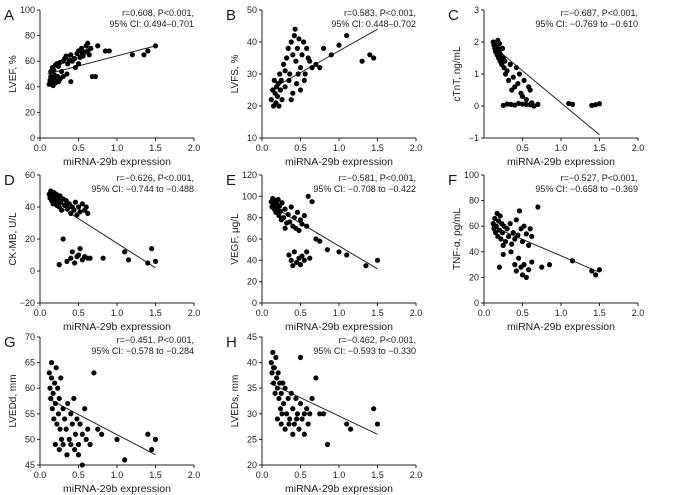 The image size is (675, 495). I want to click on panel-label: A, so click(9, 15).